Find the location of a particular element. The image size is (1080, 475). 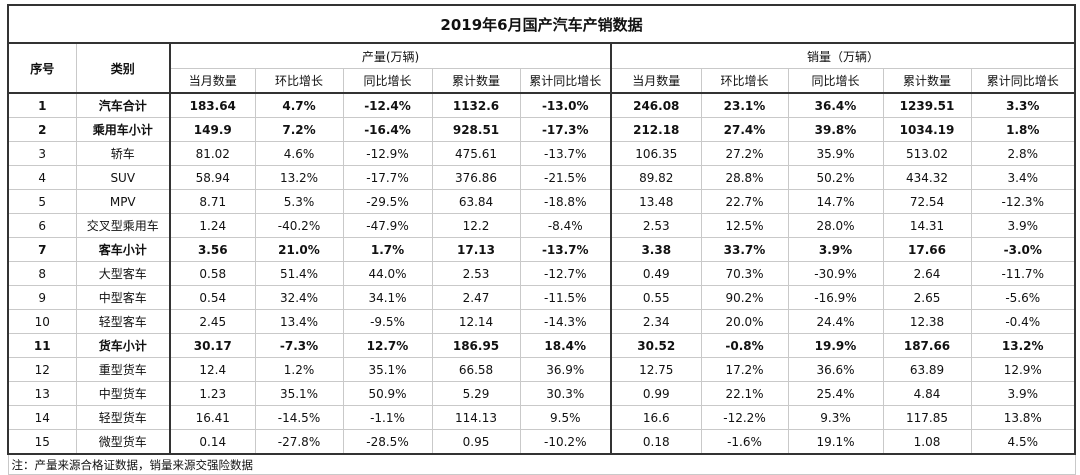

production-cell: -12.4% is located at coordinates (387, 105).